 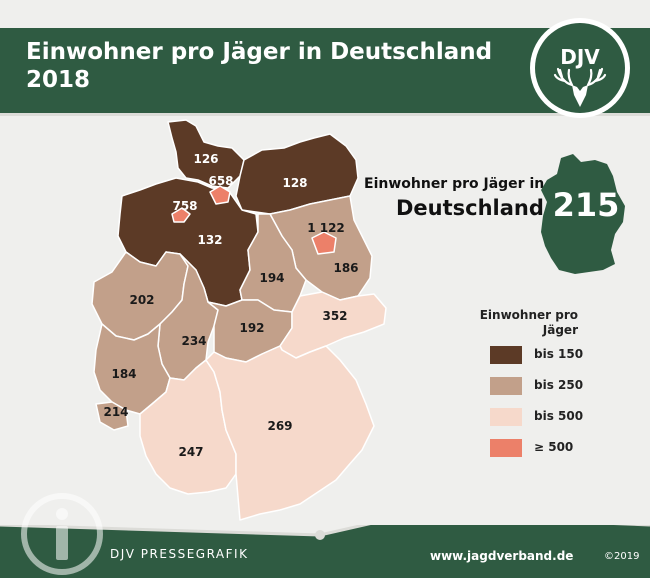 What do you see at coordinates (271, 278) in the screenshot?
I see `value-sachsen-anhalt: 194` at bounding box center [271, 278].